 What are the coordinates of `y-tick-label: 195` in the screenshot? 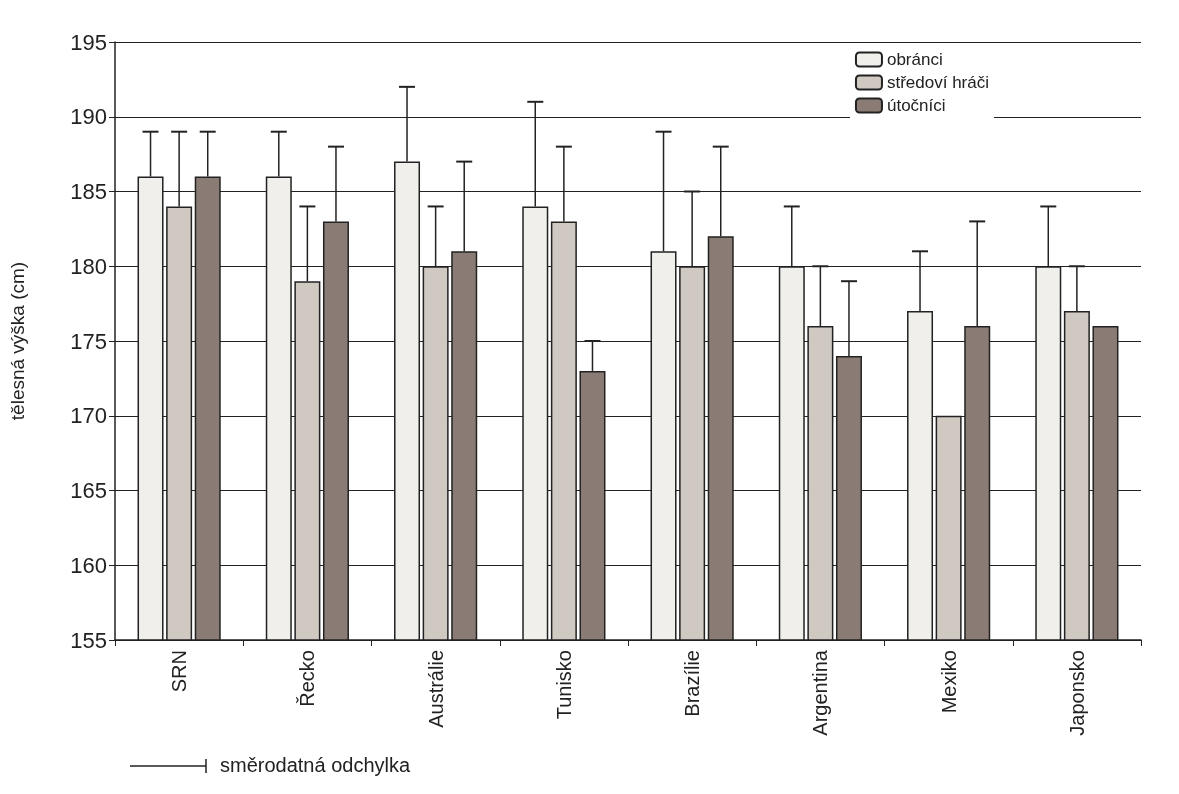 It's located at (88, 42).